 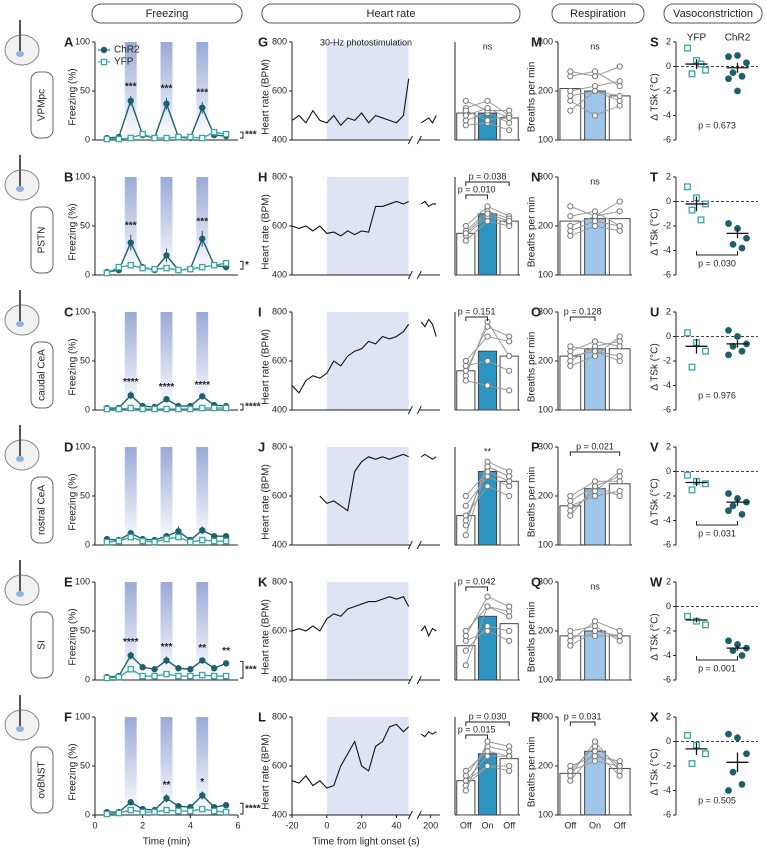 What do you see at coordinates (262, 716) in the screenshot?
I see `panel-letter: L` at bounding box center [262, 716].